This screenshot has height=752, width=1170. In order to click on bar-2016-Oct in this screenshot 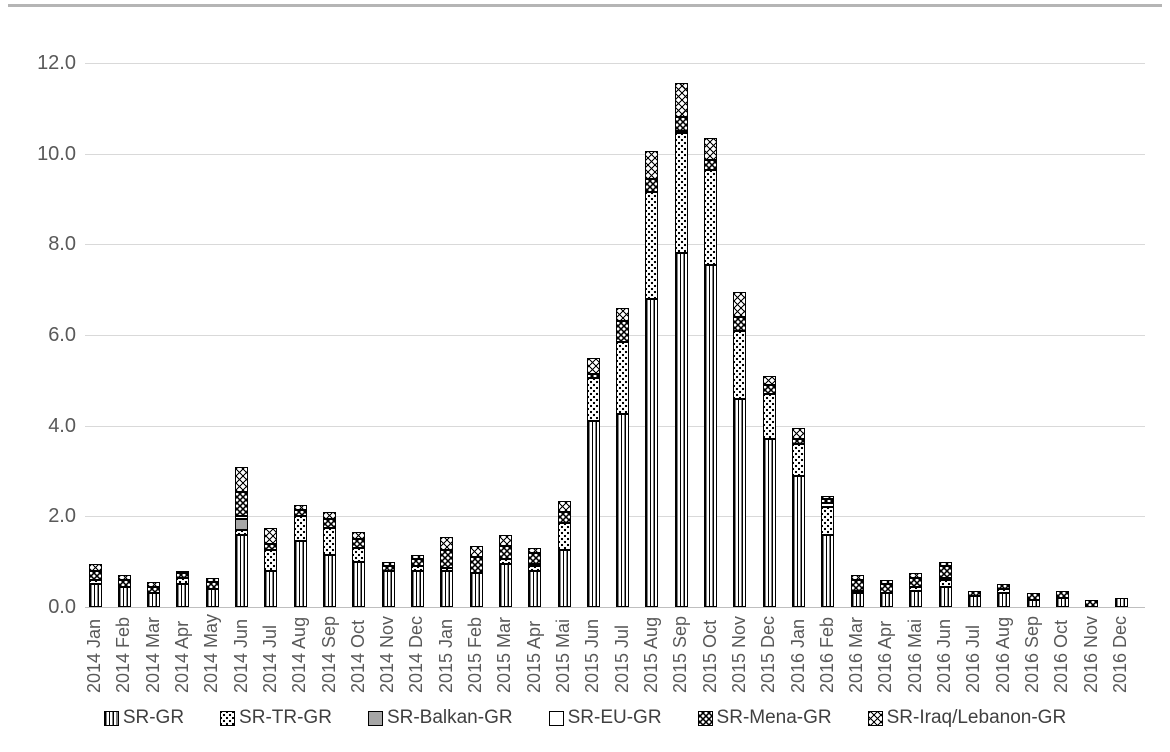, I will do `click(1062, 599)`.